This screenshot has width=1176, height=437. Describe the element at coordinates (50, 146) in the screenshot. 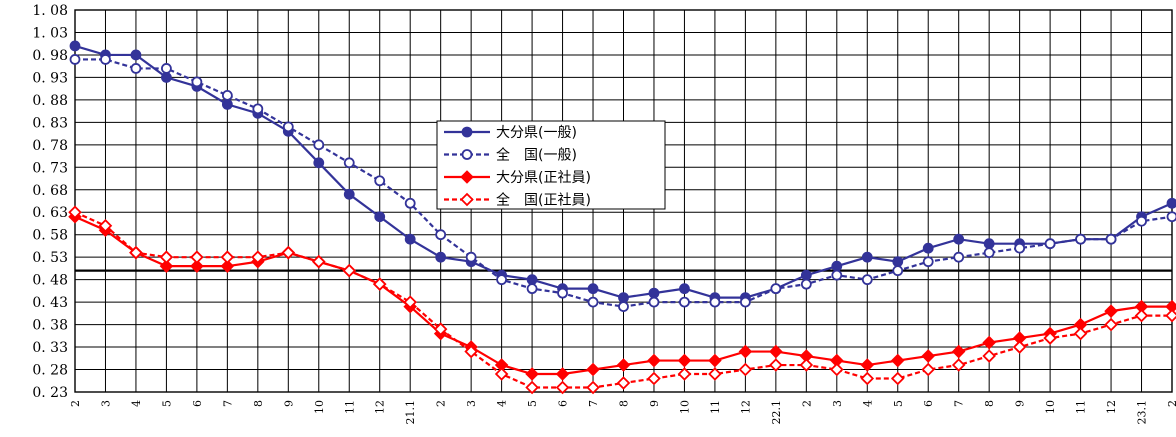

I see `y-tick-label: 0. 78` at that location.